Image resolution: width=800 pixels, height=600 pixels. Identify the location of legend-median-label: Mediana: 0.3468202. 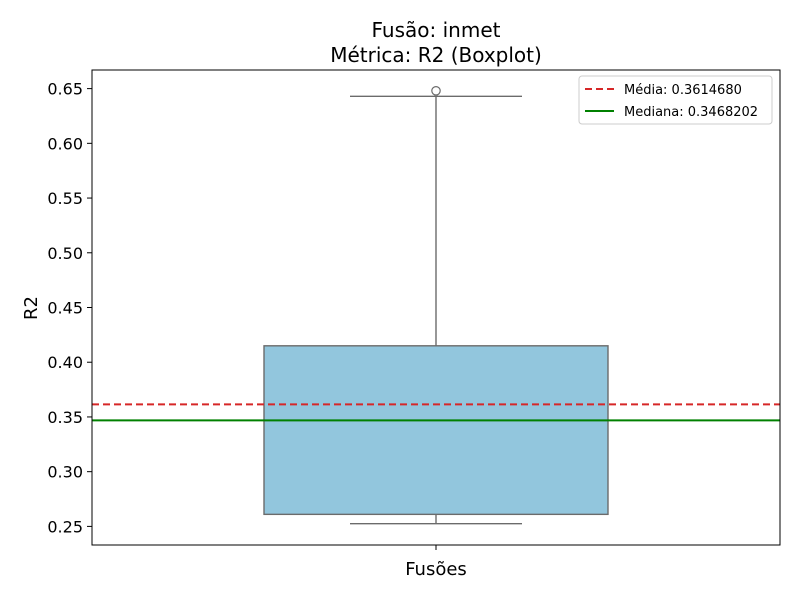
(691, 112).